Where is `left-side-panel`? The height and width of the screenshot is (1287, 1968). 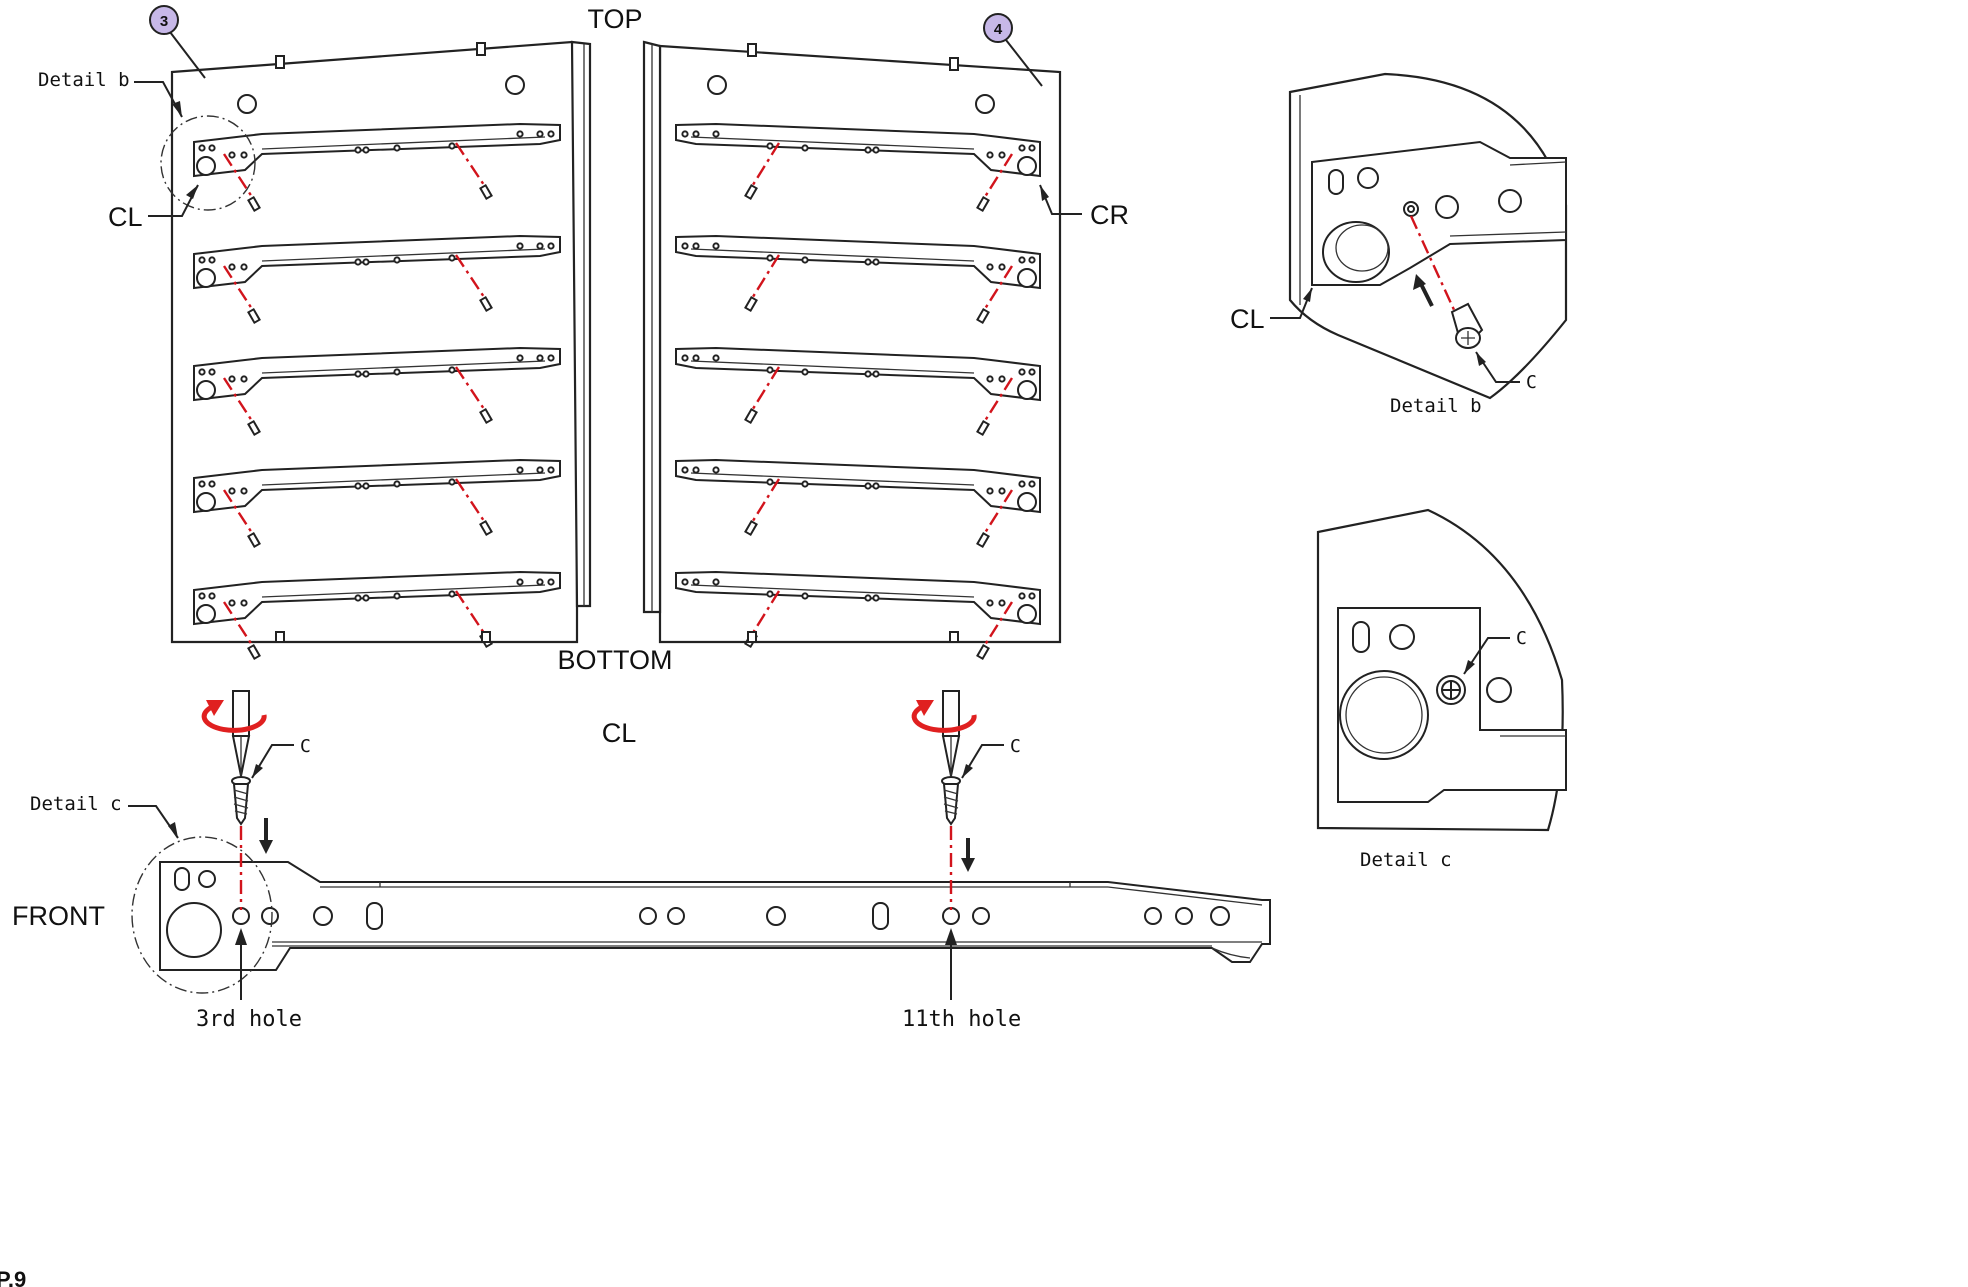
left-side-panel is located at coordinates (381, 350).